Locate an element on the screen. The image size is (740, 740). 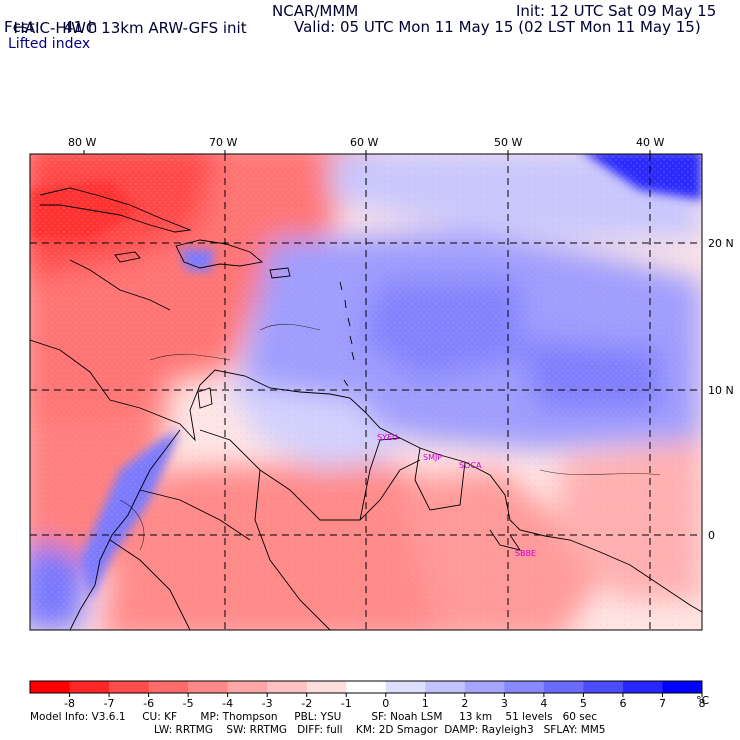
colorbar-unit: °C is located at coordinates (703, 700).